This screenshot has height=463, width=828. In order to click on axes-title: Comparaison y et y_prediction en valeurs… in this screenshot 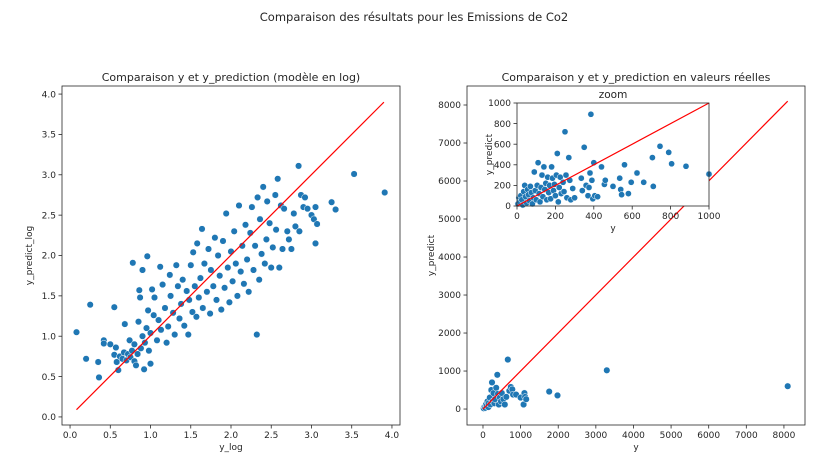, I will do `click(636, 77)`.